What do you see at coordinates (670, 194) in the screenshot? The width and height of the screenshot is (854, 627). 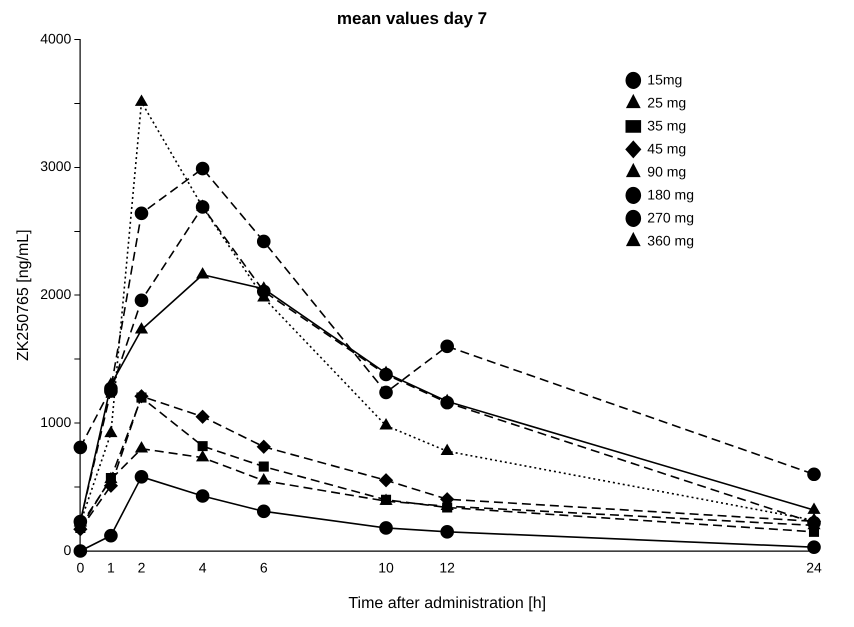 I see `legend-label: 180 mg` at bounding box center [670, 194].